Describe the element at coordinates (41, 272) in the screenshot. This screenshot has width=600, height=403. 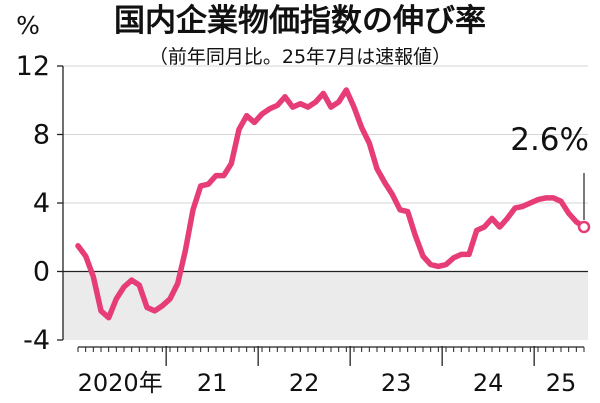
I see `y-tick-label: 0` at that location.